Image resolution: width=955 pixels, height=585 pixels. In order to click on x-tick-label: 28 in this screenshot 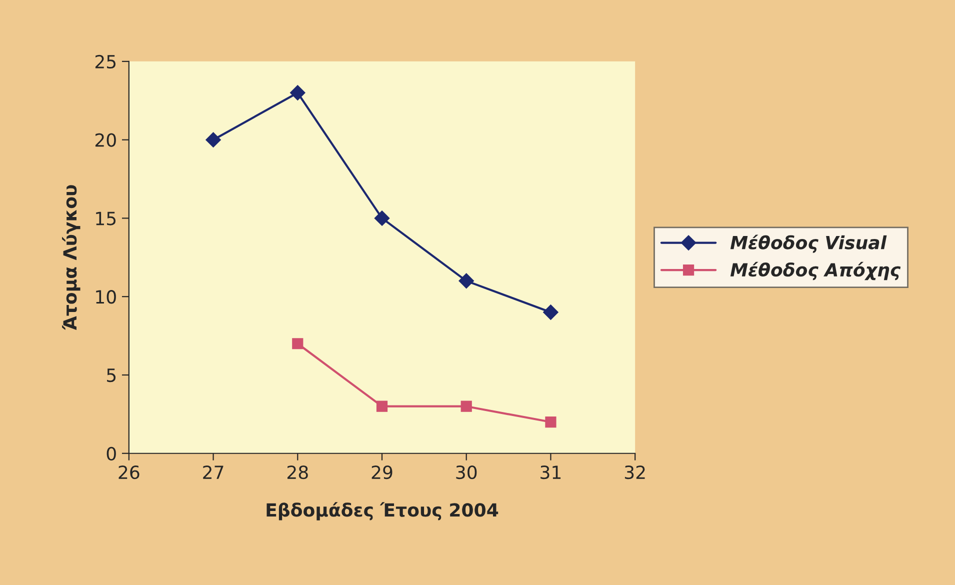, I will do `click(297, 473)`.